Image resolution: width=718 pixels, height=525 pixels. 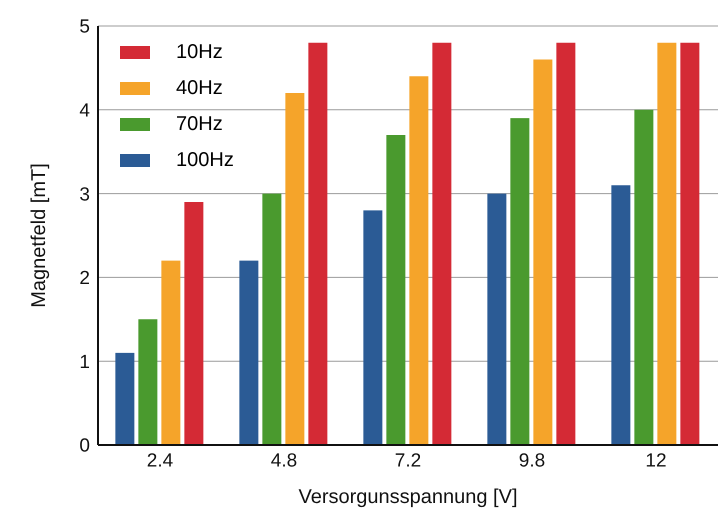 I want to click on y-tick-label: 4, so click(x=84, y=111).